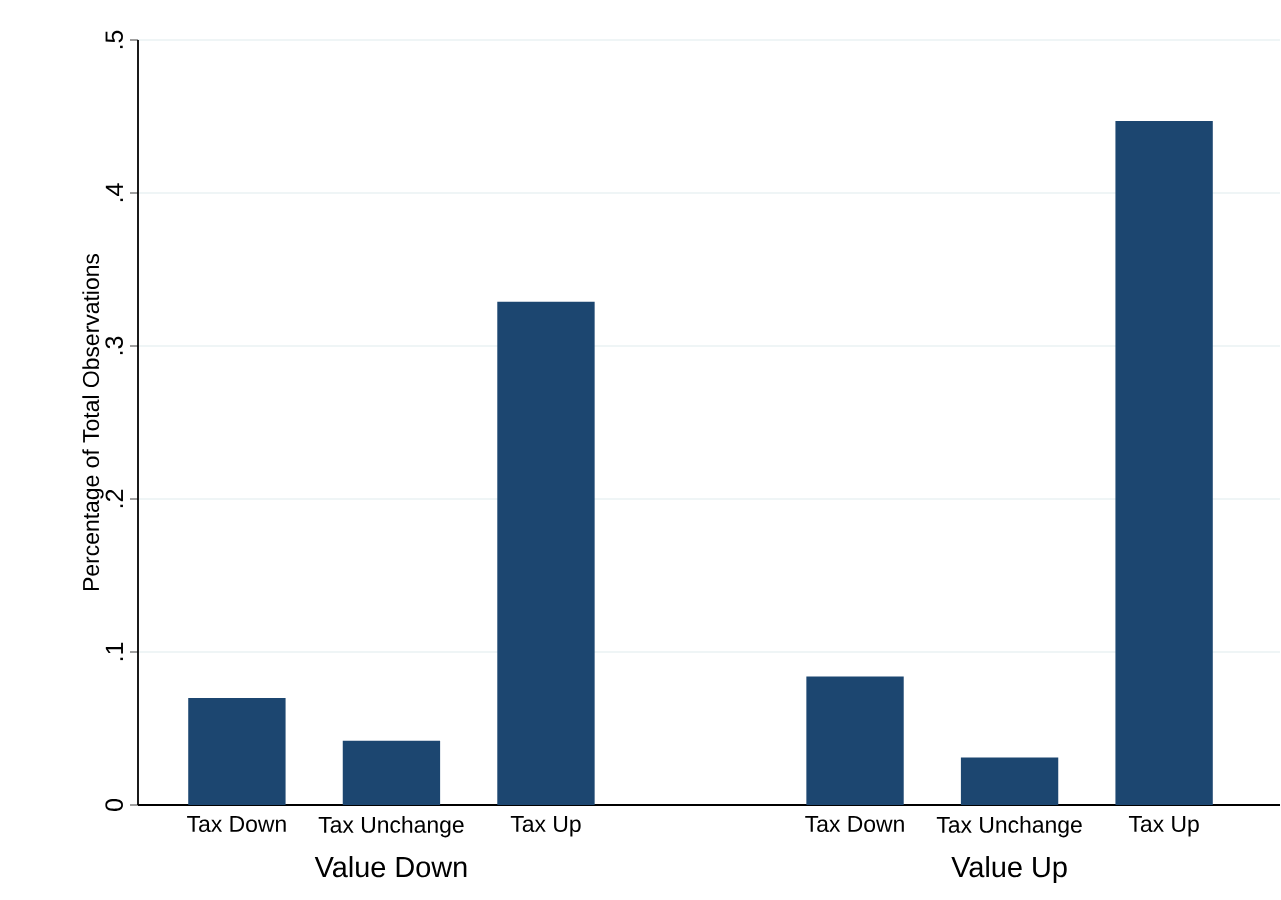 Image resolution: width=1281 pixels, height=900 pixels. Describe the element at coordinates (114, 805) in the screenshot. I see `y-tick-label: 0` at that location.